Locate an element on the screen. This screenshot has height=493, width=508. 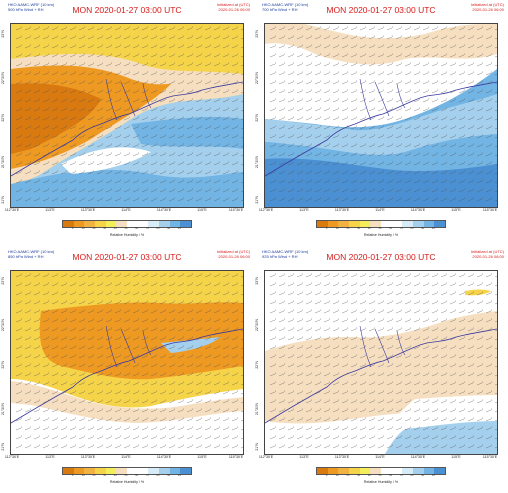
colorbar-swatch is located at coordinates (322, 224).